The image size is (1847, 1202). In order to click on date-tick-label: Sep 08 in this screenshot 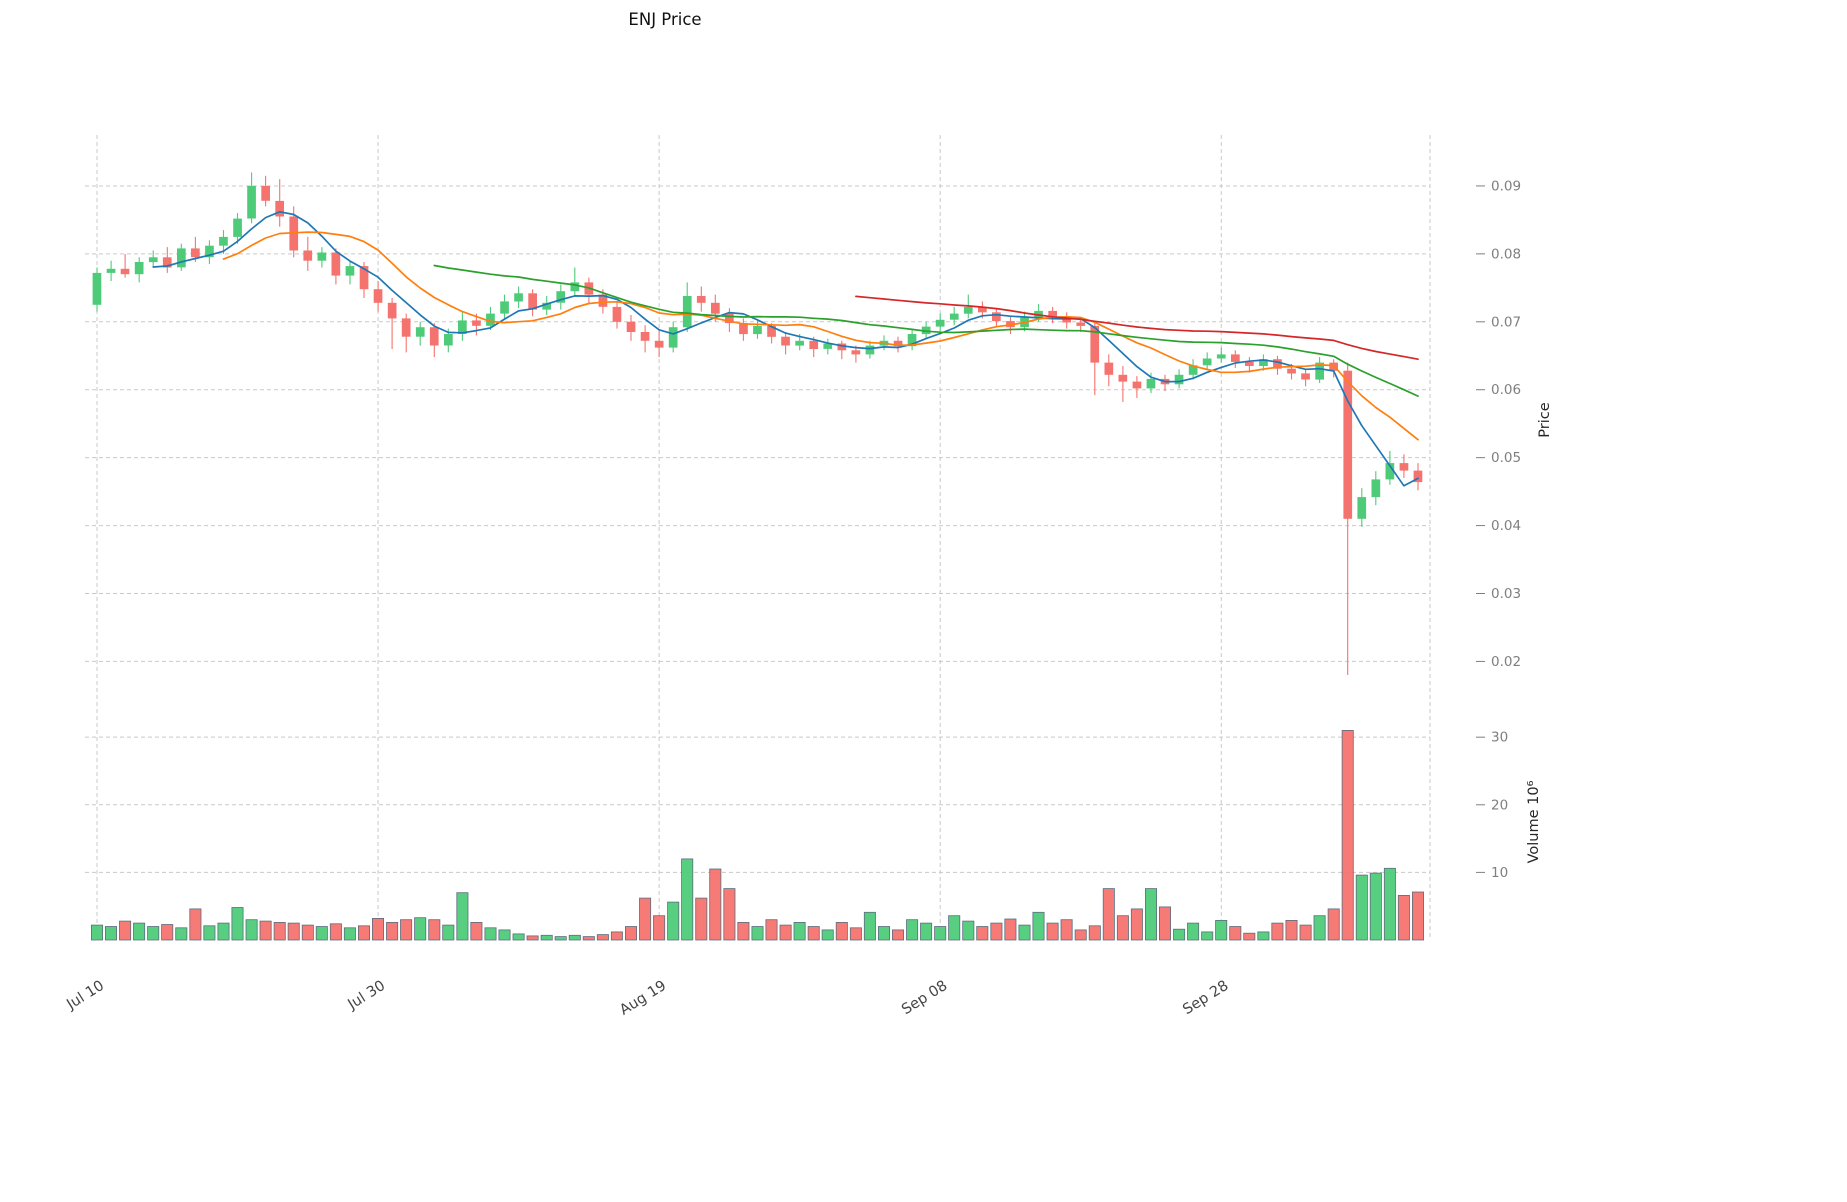, I will do `click(924, 998)`.